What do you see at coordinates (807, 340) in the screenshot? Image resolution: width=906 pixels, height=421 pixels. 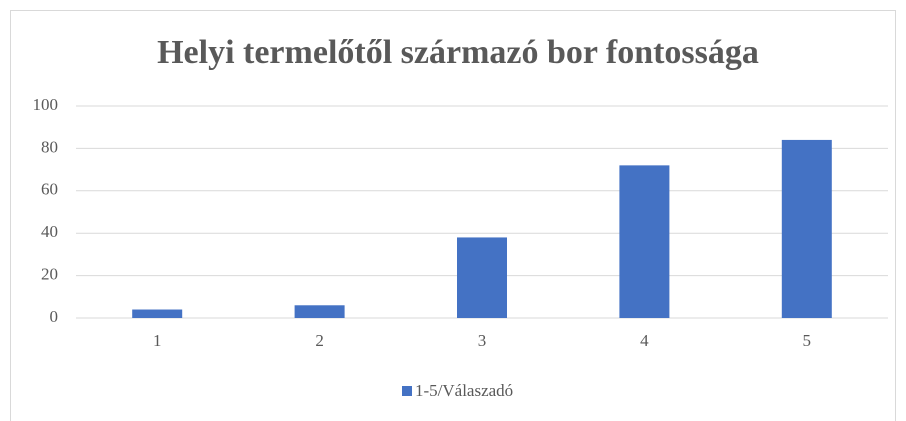 I see `x-tick-label: 5` at bounding box center [807, 340].